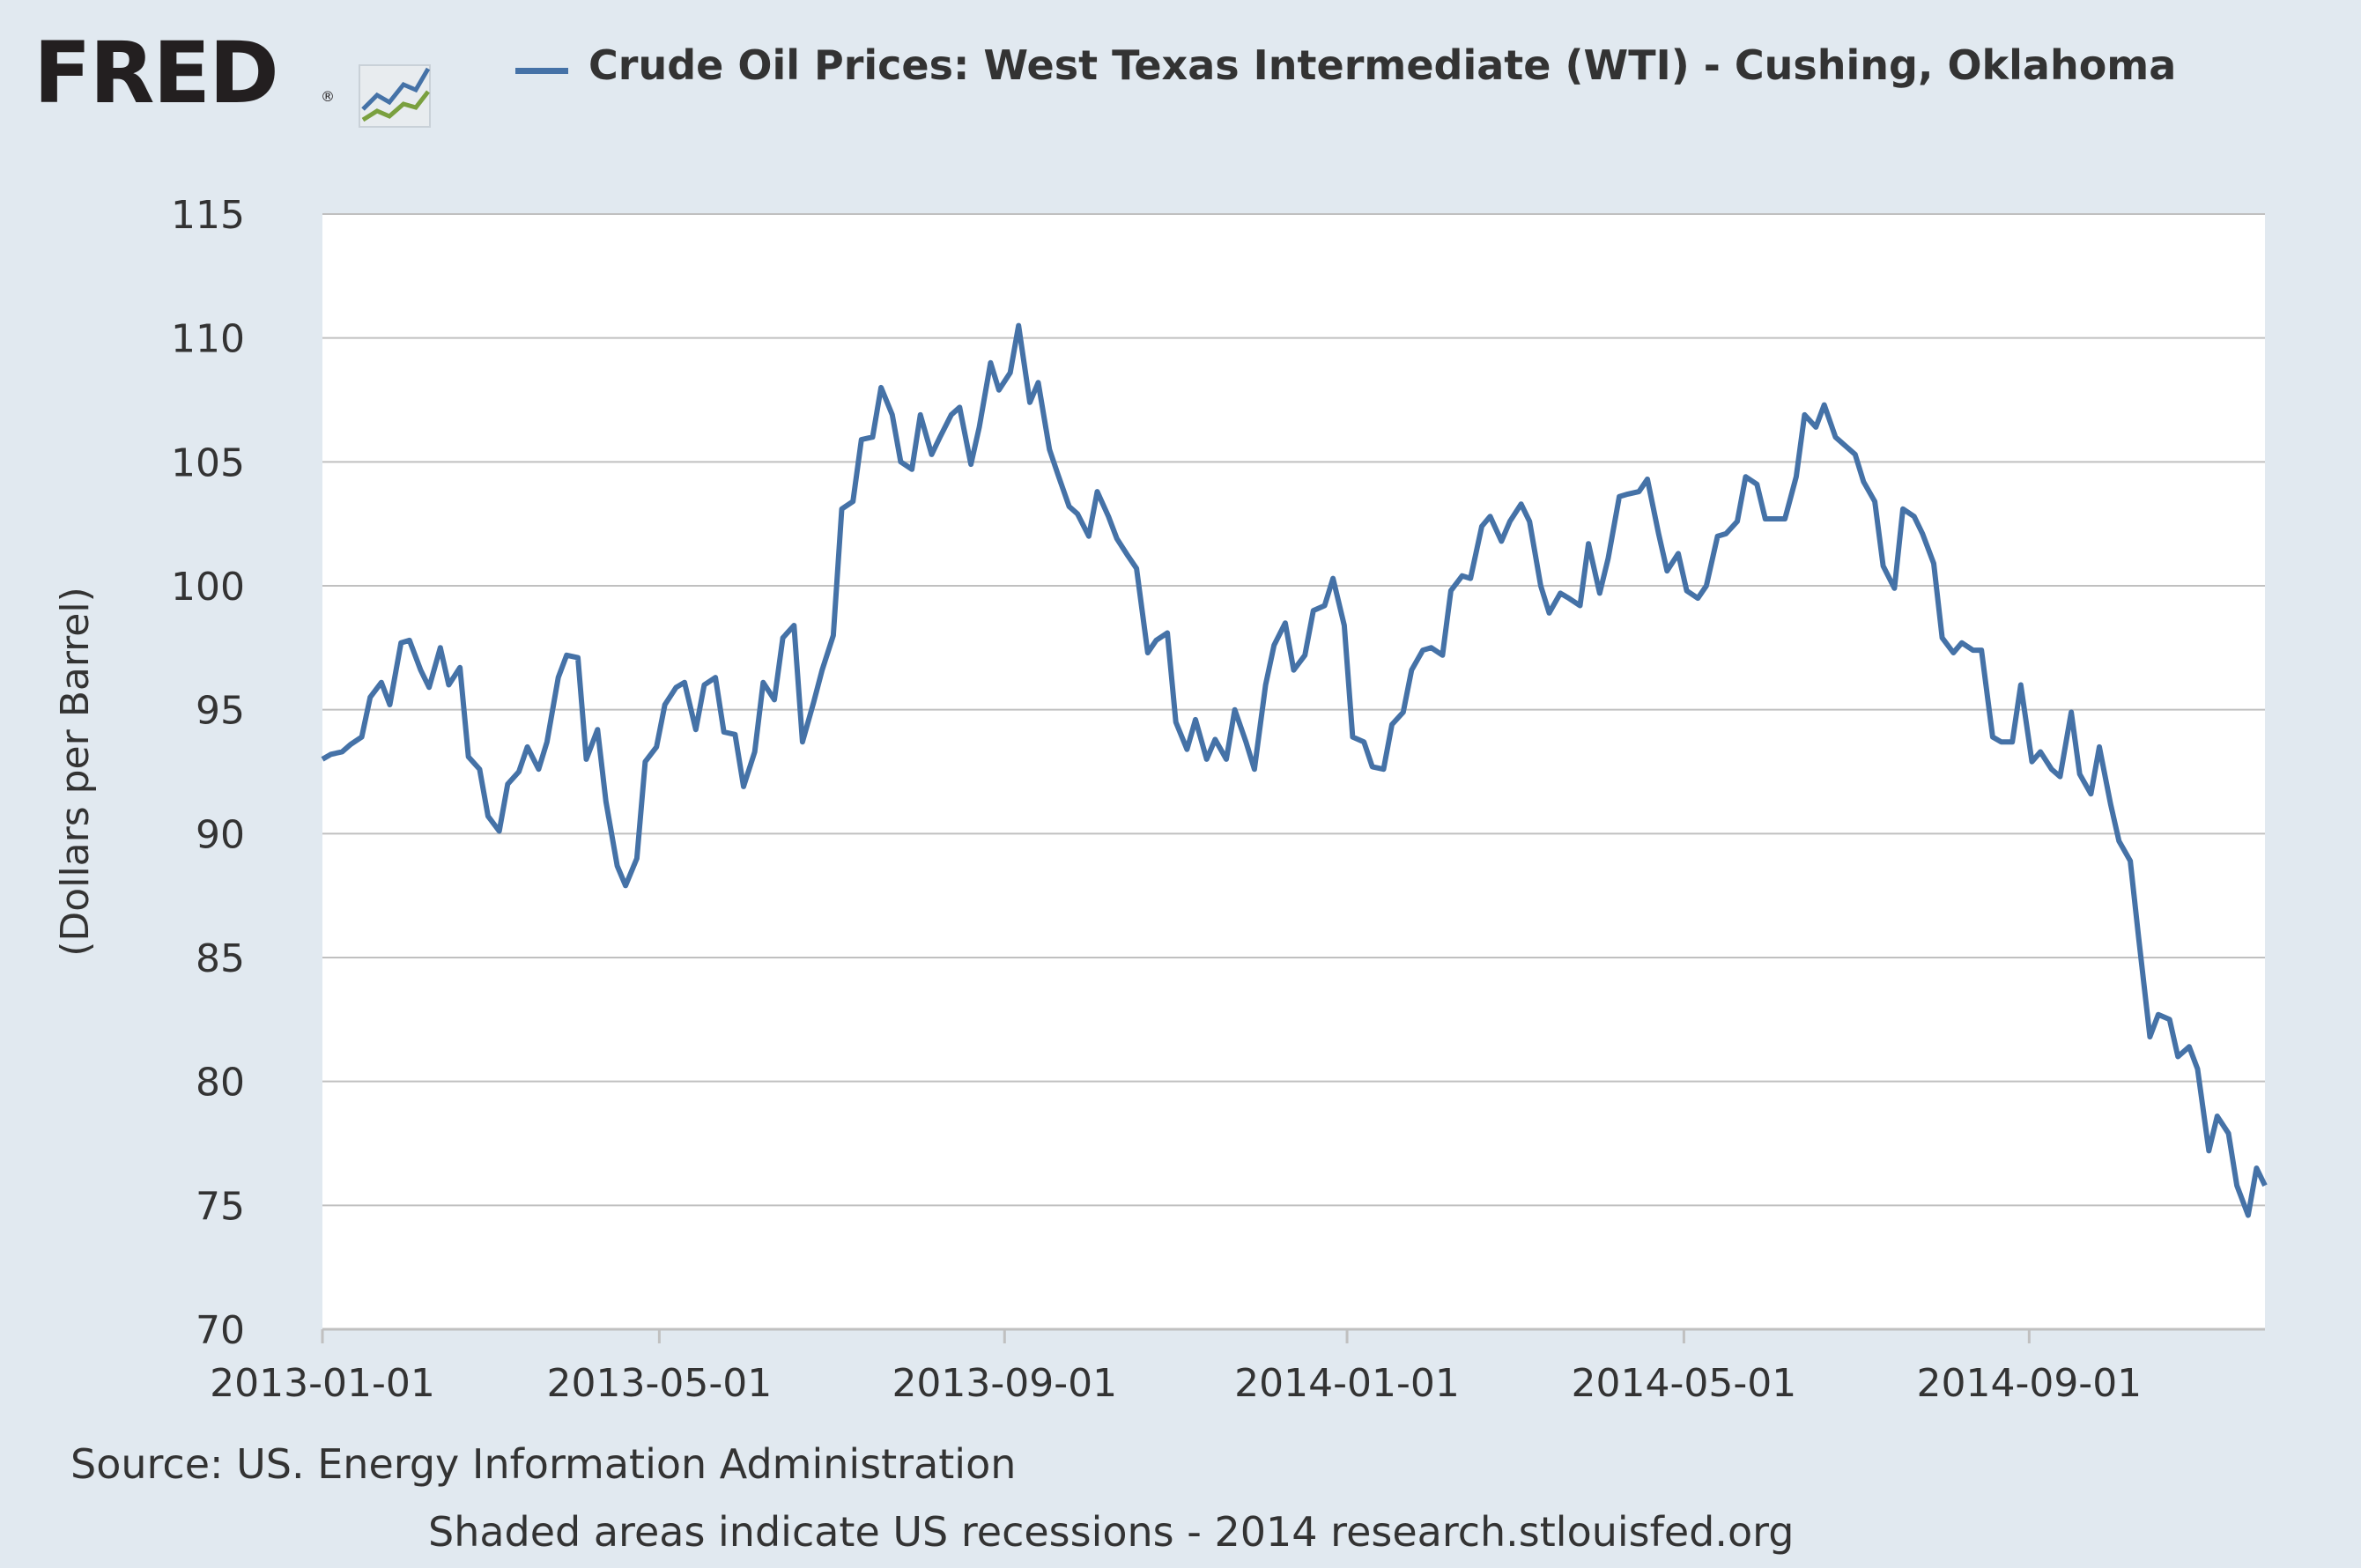 This screenshot has width=2361, height=1568. Describe the element at coordinates (220, 834) in the screenshot. I see `y-tick-label: 90` at that location.